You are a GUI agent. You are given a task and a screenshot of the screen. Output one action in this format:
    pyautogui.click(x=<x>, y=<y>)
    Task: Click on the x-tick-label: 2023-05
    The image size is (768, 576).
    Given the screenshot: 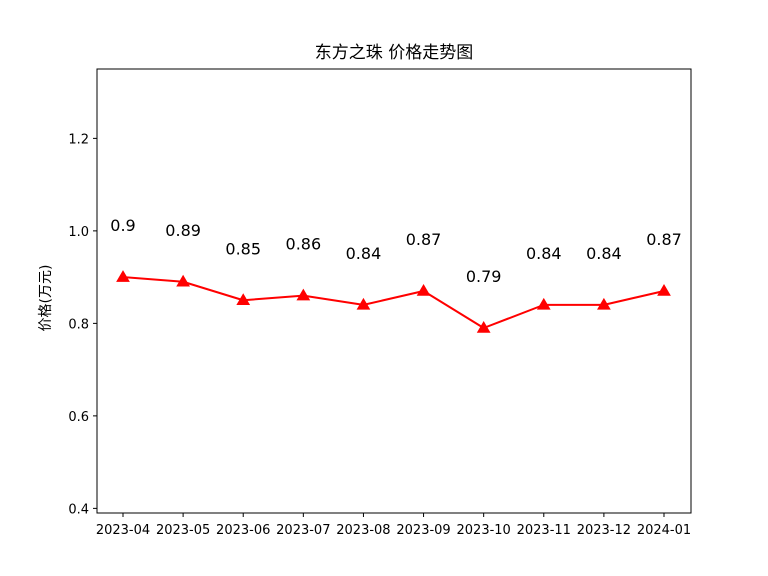 What is the action you would take?
    pyautogui.click(x=183, y=530)
    